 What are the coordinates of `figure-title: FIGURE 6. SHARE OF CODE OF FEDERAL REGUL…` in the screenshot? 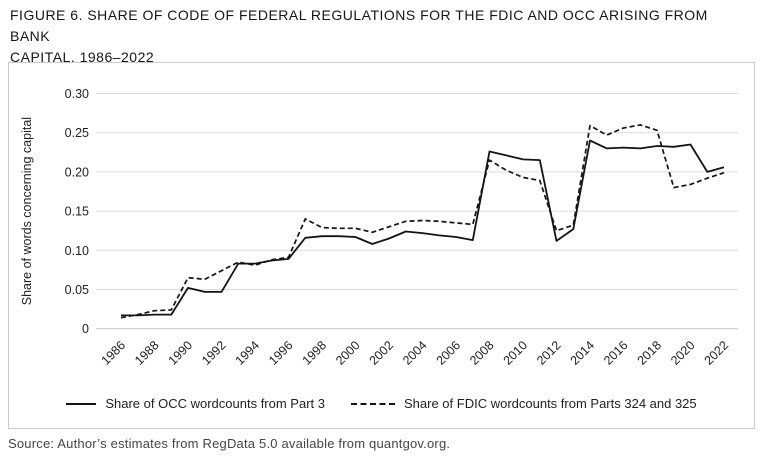 It's located at (370, 36).